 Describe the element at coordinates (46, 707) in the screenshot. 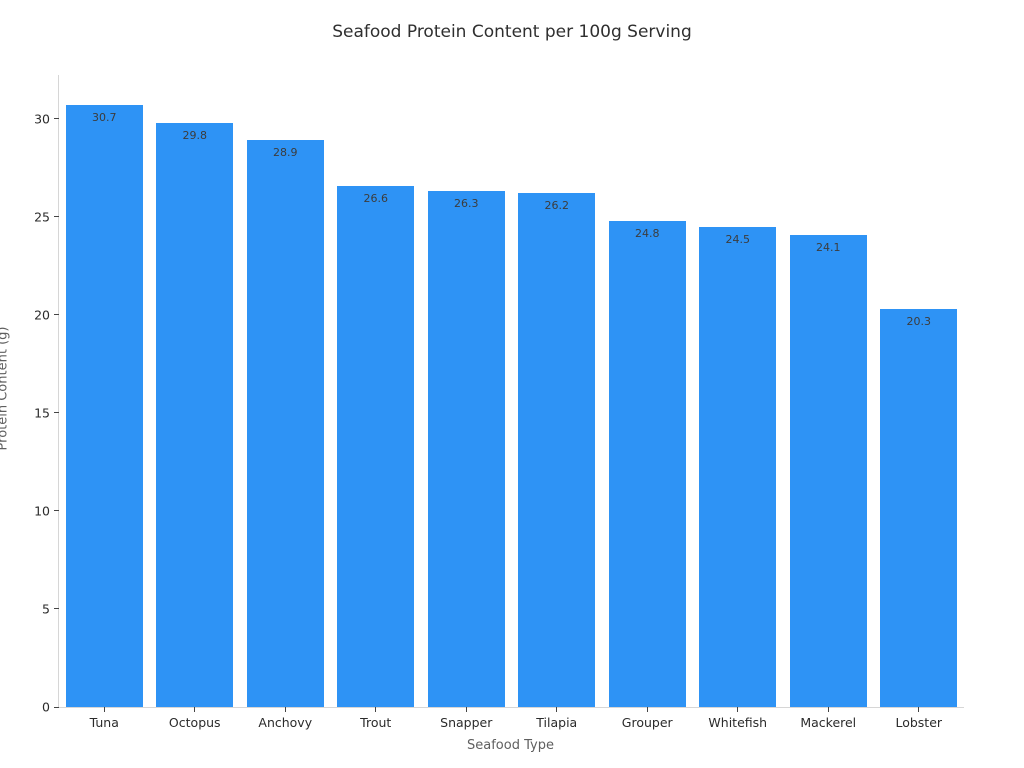

I see `y-tick-label-0: 0` at that location.